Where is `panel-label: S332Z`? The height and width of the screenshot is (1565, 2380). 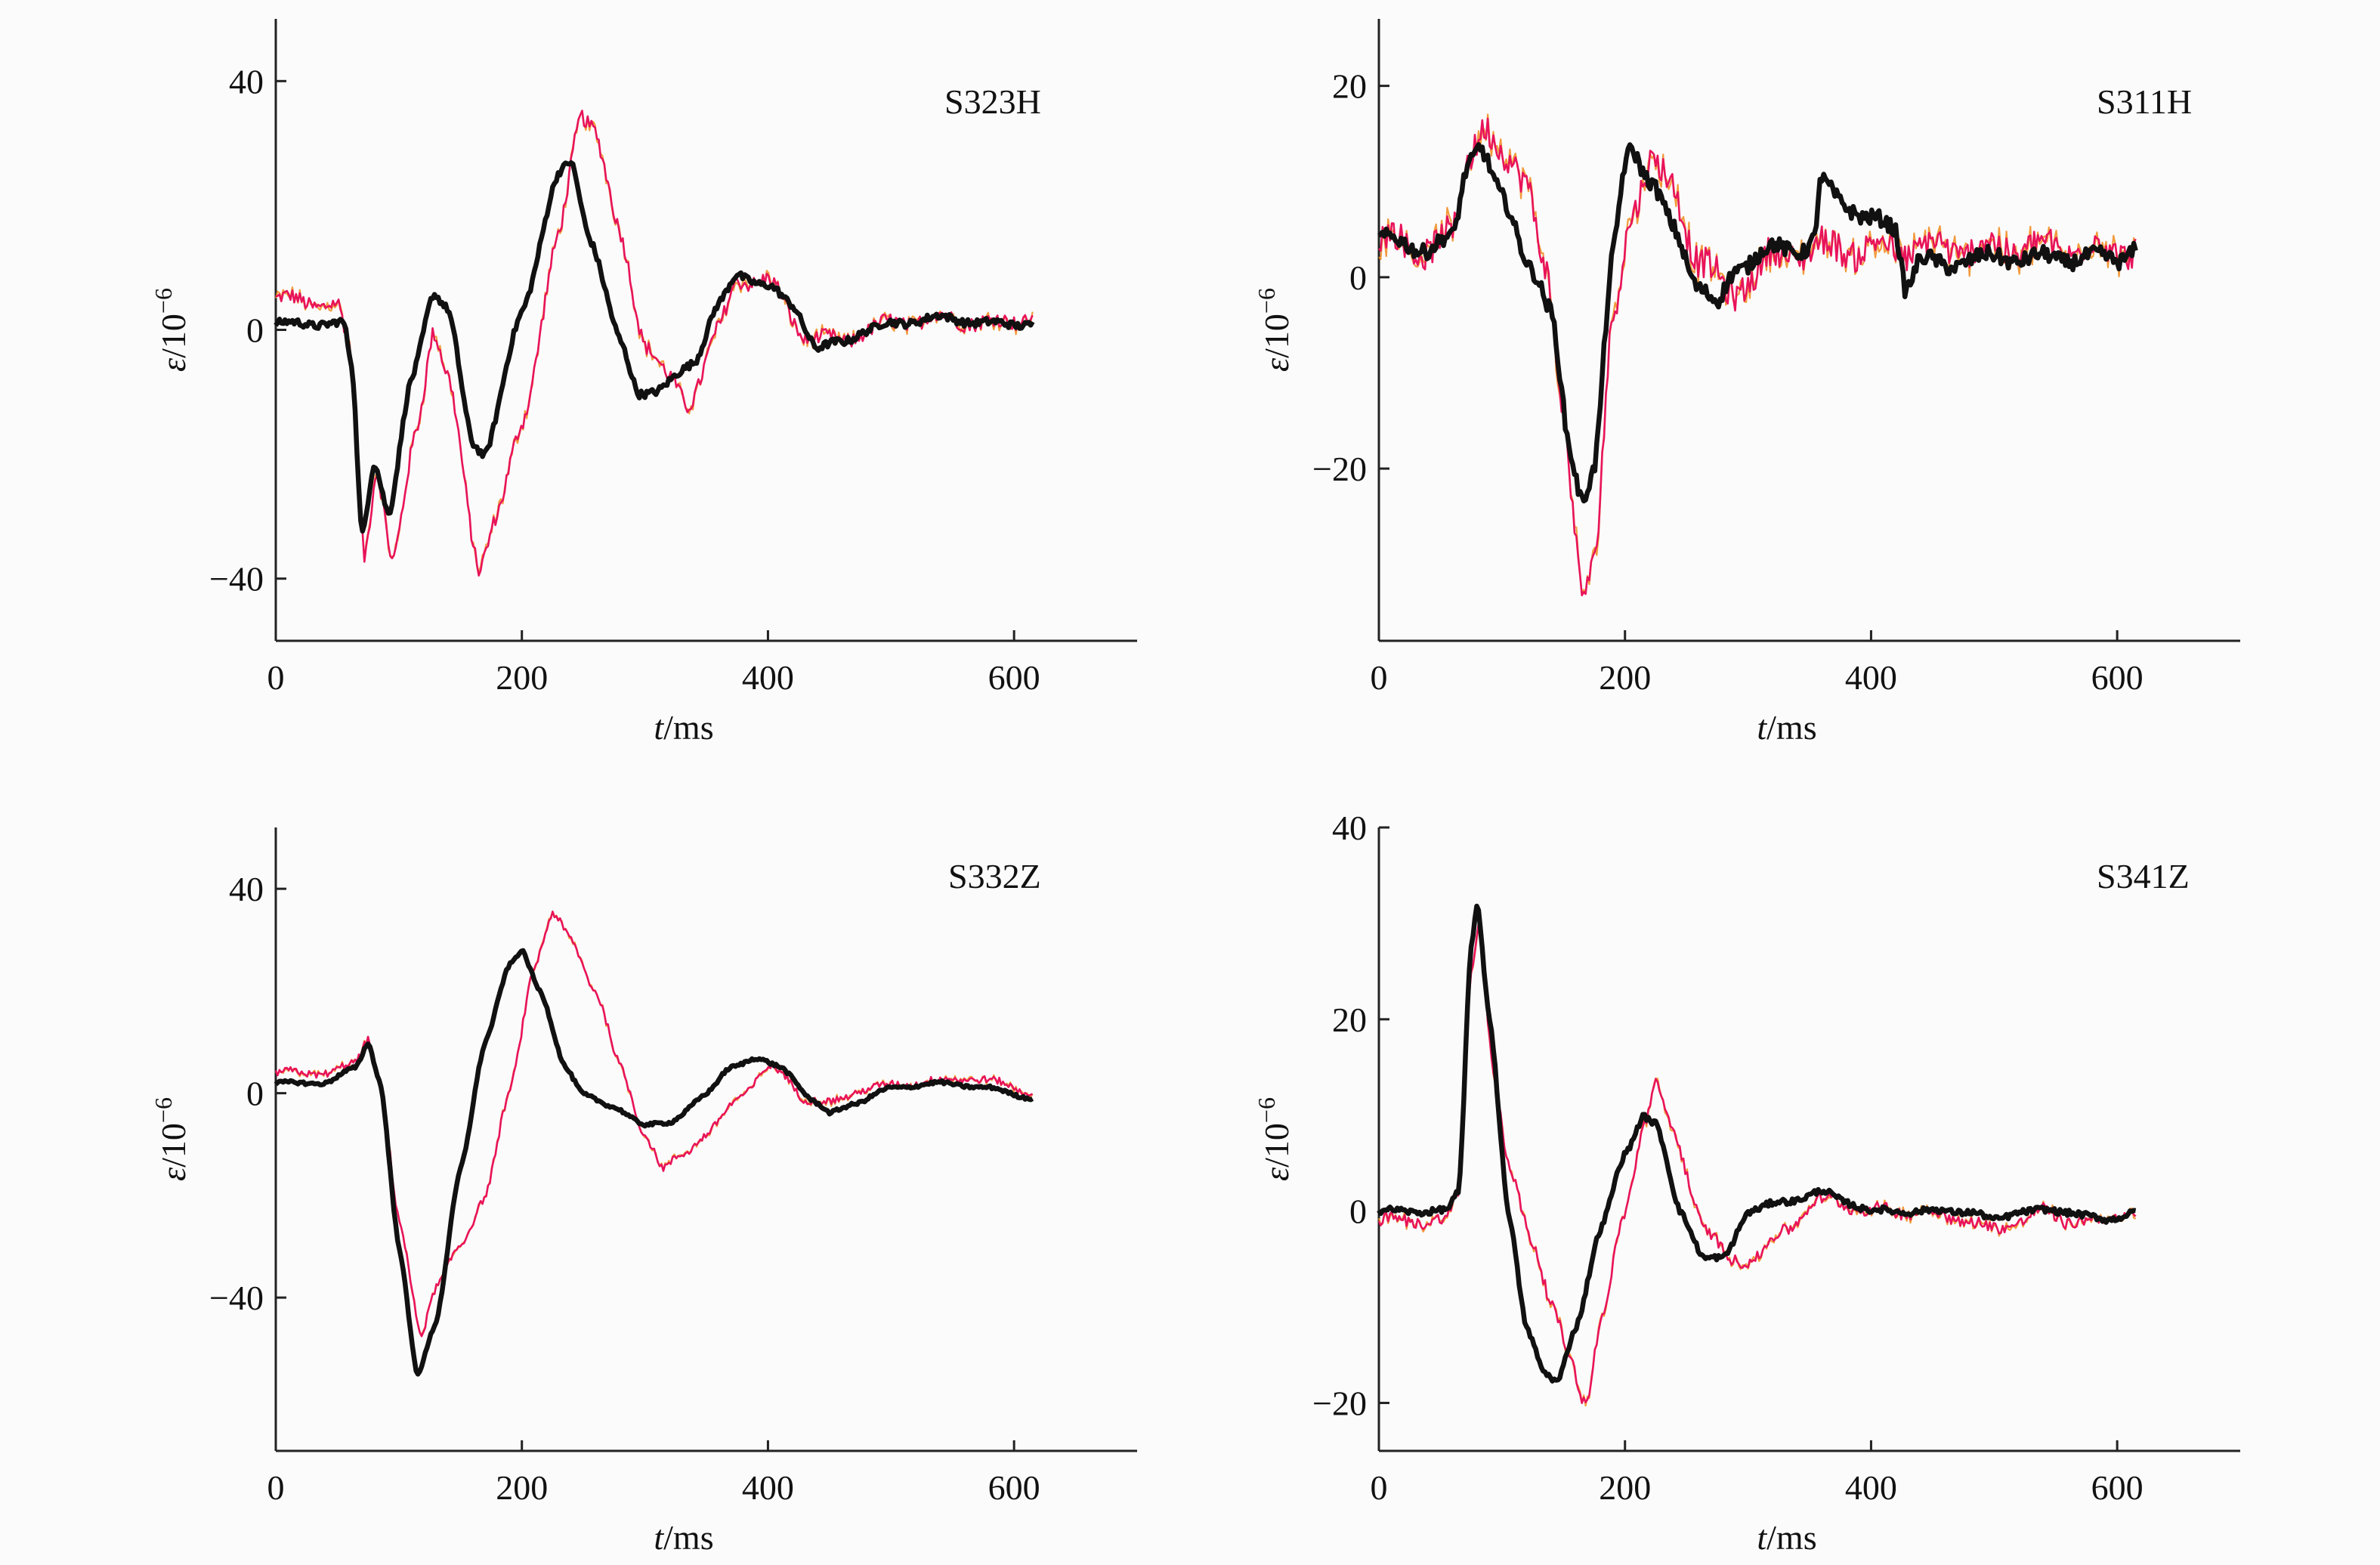 panel-label: S332Z is located at coordinates (994, 876).